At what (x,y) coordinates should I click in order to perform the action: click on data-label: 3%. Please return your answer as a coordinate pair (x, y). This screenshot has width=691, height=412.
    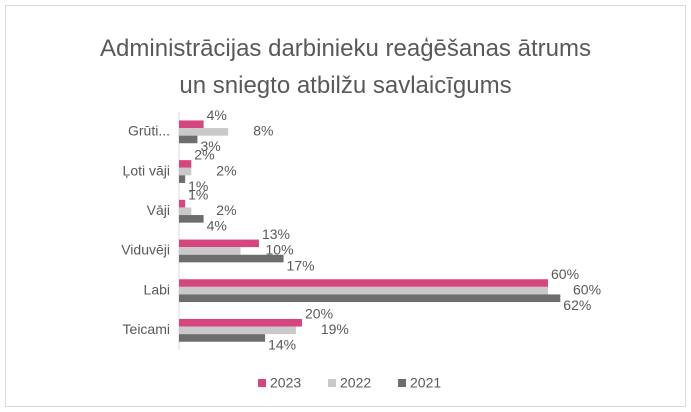
    Looking at the image, I should click on (210, 146).